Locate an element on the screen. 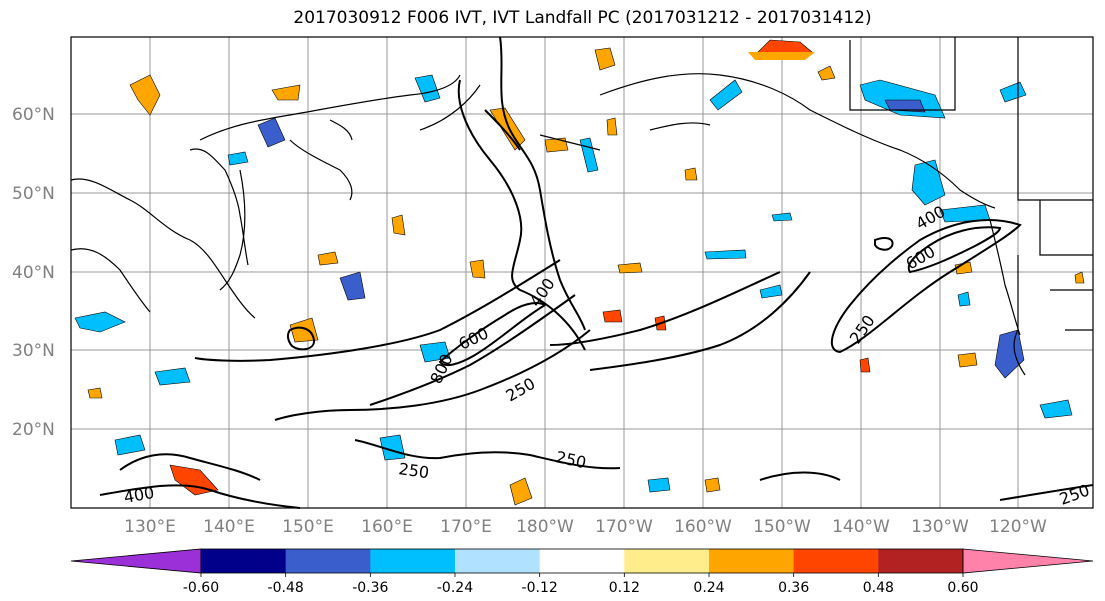 Image resolution: width=1105 pixels, height=601 pixels. colorbar-extend-low is located at coordinates (136, 561).